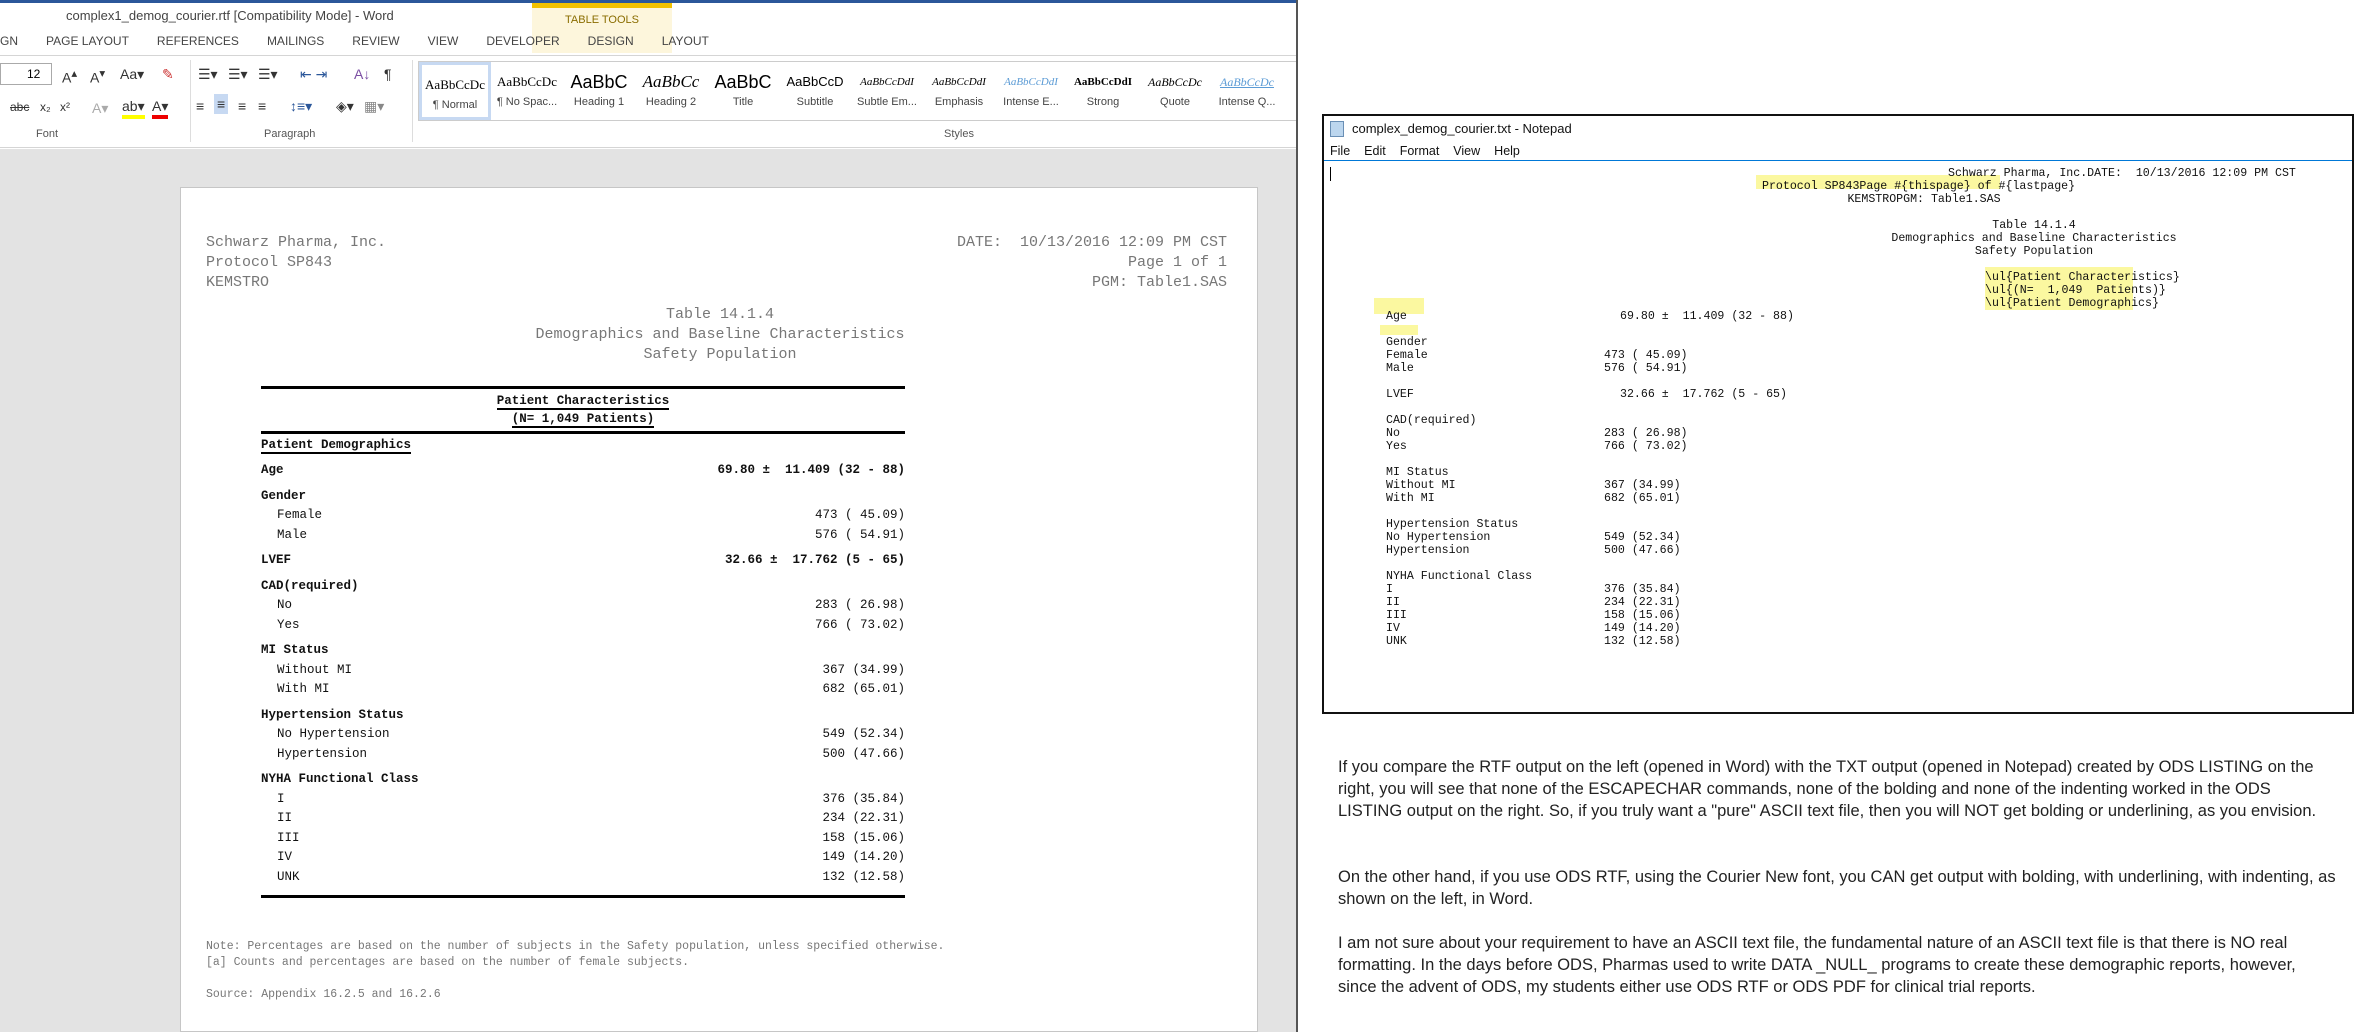 This screenshot has width=2354, height=1032. Describe the element at coordinates (1177, 262) in the screenshot. I see `header-page: Page 1 of 1` at that location.